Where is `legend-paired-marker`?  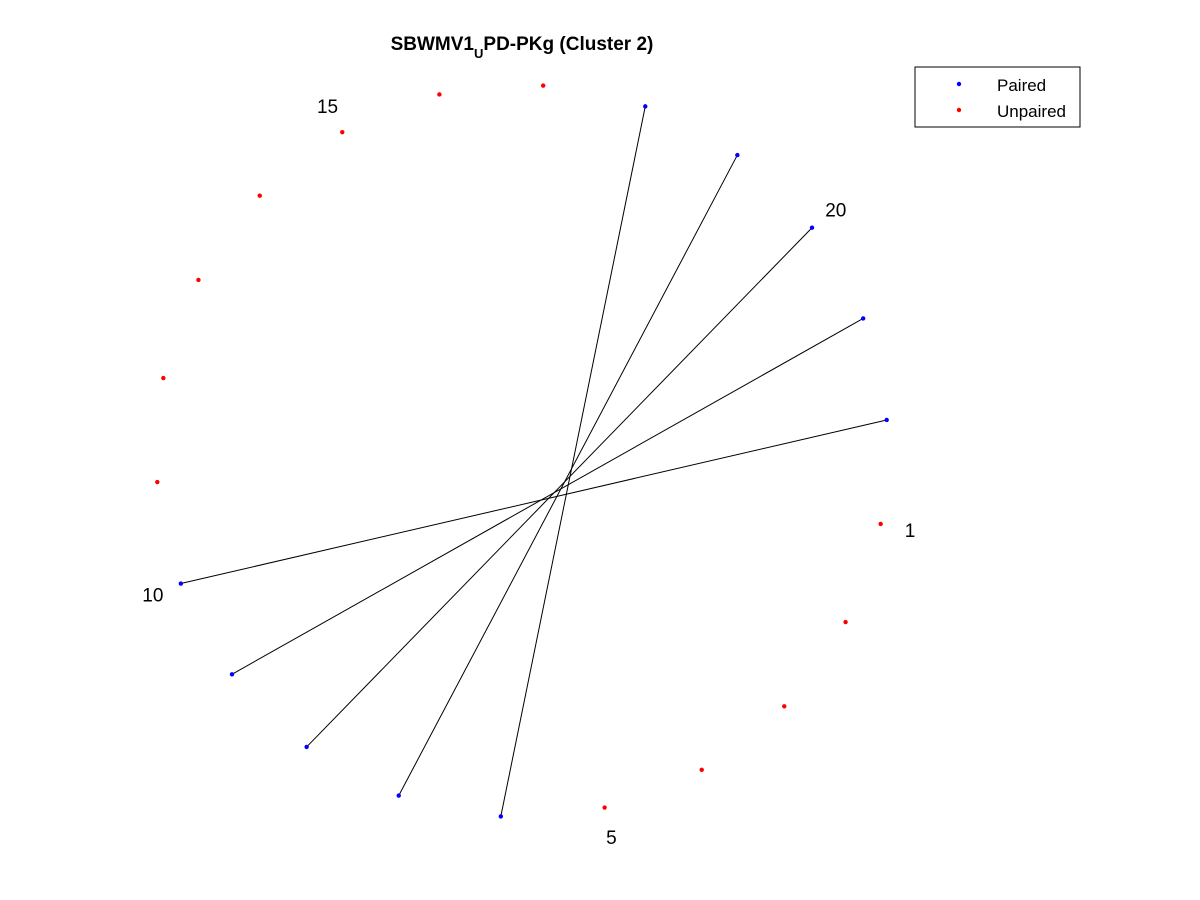
legend-paired-marker is located at coordinates (959, 84).